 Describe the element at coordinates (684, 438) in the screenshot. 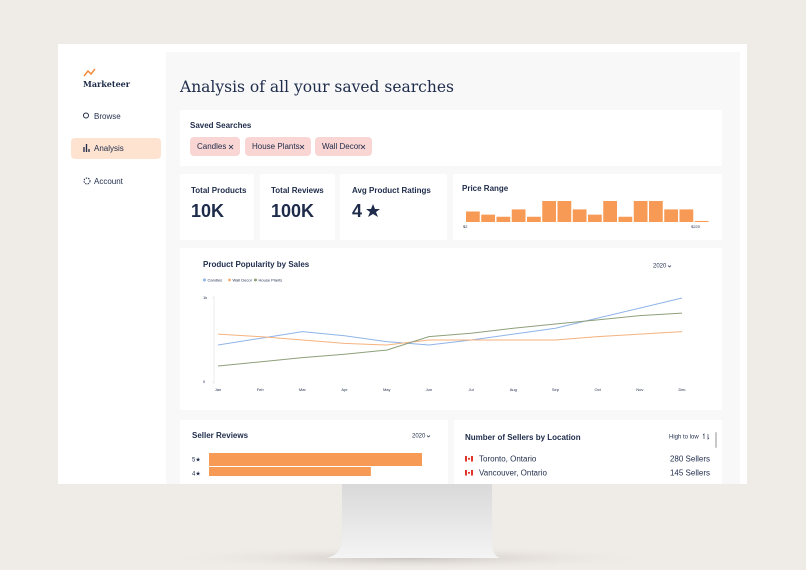

I see `sort-select: High to low` at that location.